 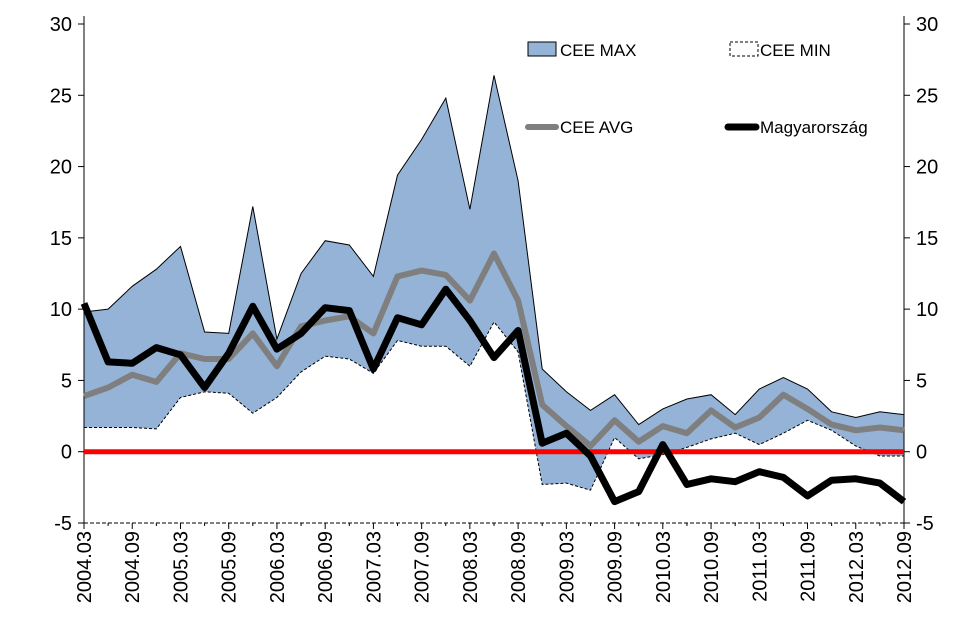 What do you see at coordinates (857, 567) in the screenshot?
I see `x-tick-label: 2012.03` at bounding box center [857, 567].